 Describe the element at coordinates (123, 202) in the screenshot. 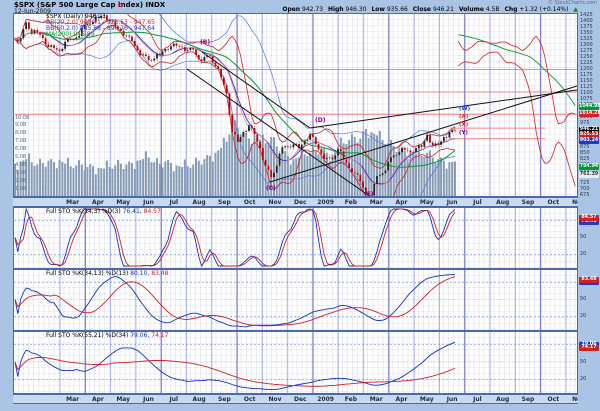

I see `month-label: May` at that location.